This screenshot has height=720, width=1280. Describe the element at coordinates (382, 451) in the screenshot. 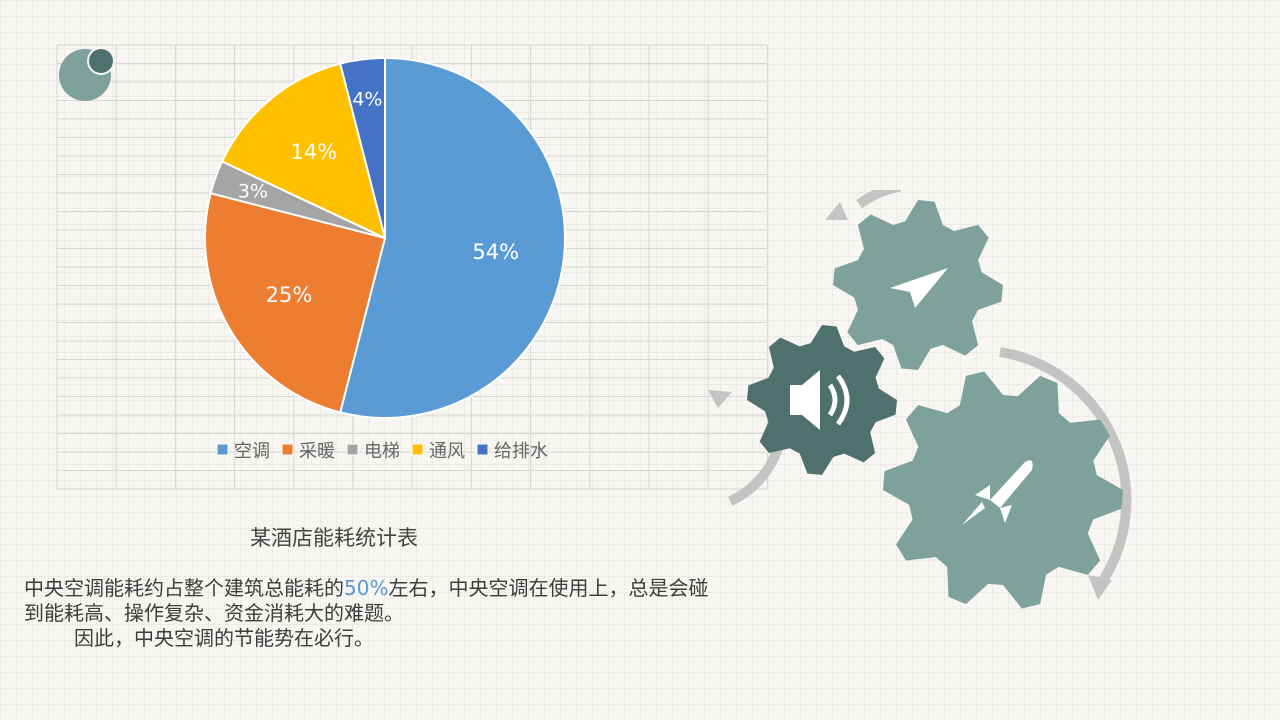

I see `legend-label: 电梯` at that location.